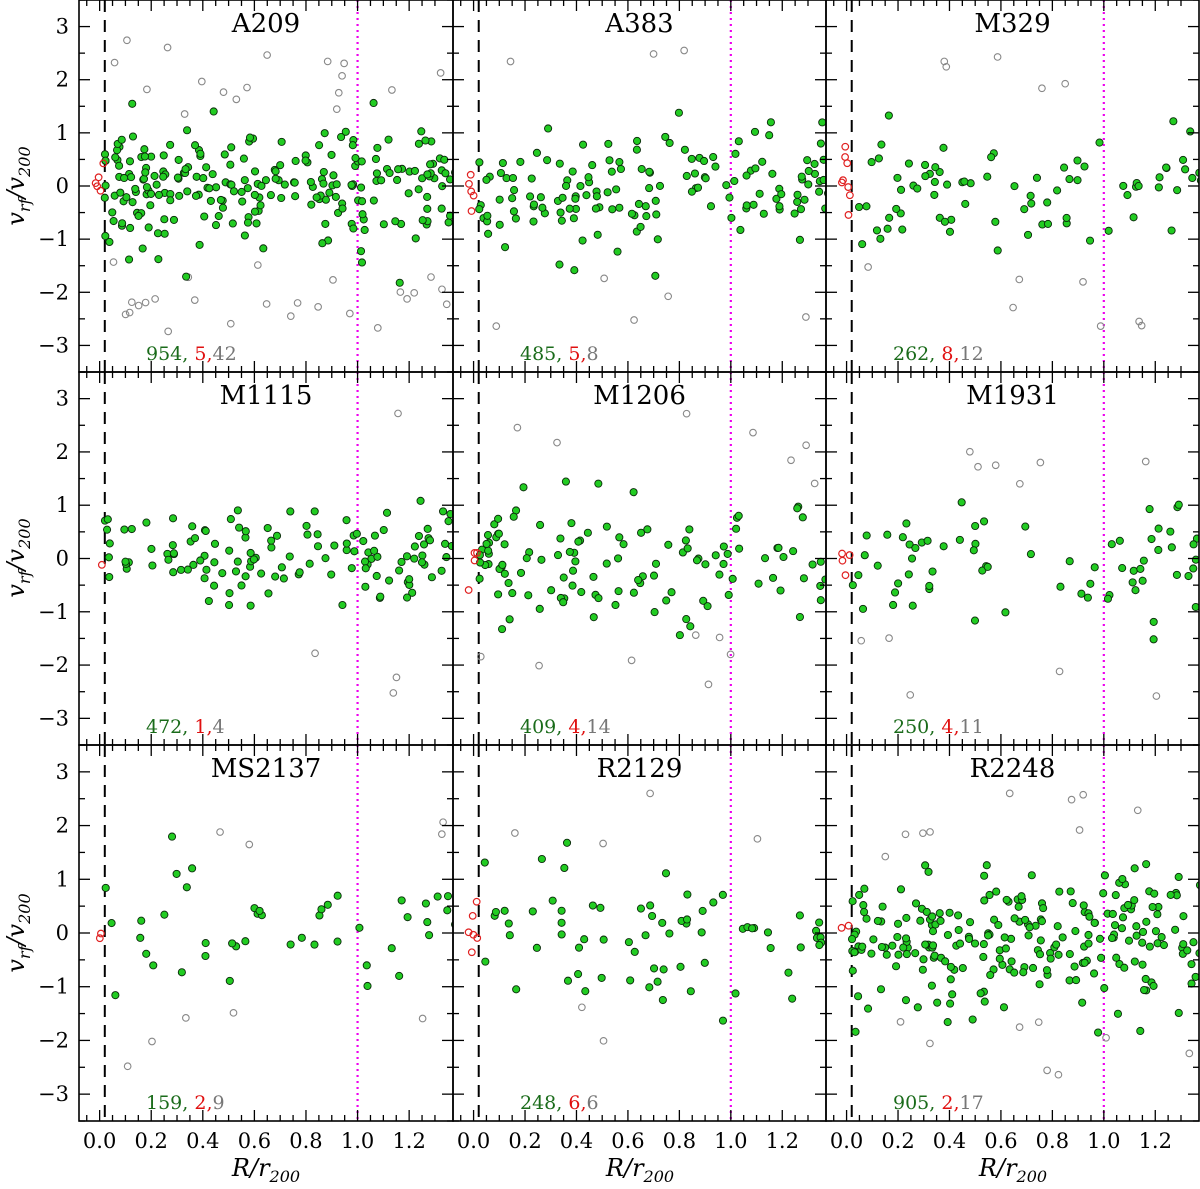 This screenshot has height=1189, width=1200. What do you see at coordinates (62, 933) in the screenshot?
I see `y-tick-label: 0` at bounding box center [62, 933].